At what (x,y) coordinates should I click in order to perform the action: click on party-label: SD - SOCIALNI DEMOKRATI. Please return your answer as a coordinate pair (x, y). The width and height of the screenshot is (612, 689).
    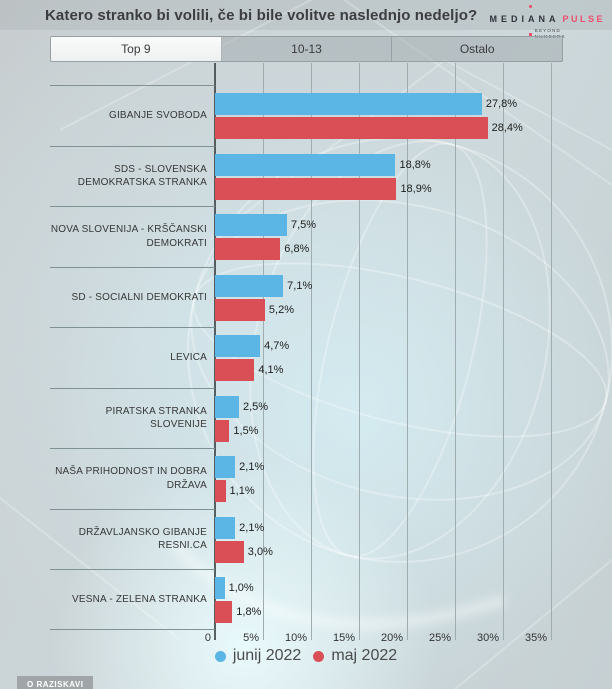
    Looking at the image, I should click on (132, 297).